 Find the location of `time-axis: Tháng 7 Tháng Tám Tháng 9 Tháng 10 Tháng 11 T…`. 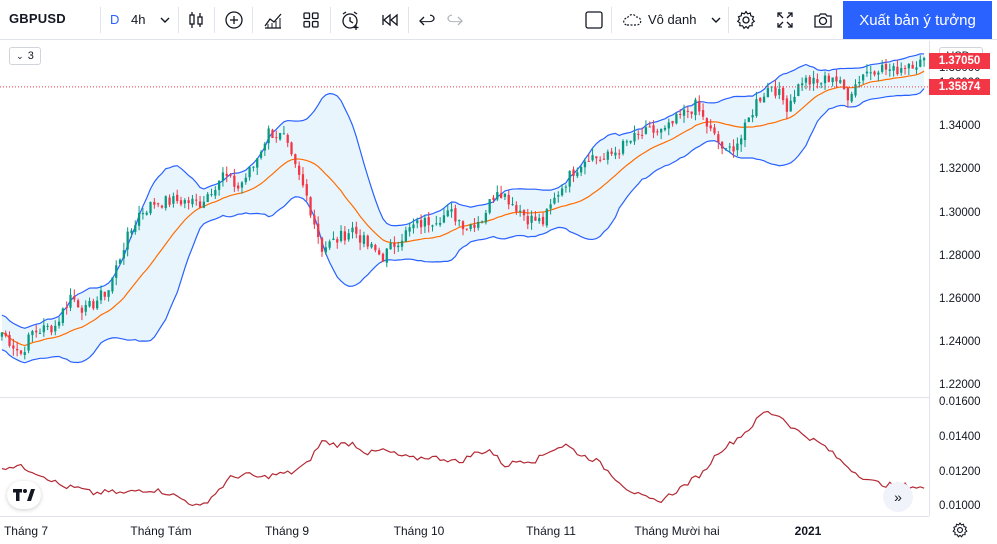

time-axis: Tháng 7 Tháng Tám Tháng 9 Tháng 10 Tháng 11 T… is located at coordinates (464, 530).